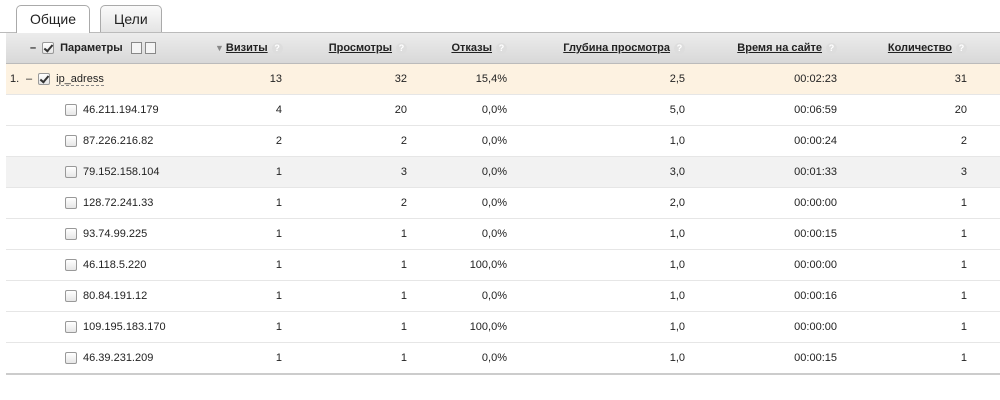 The width and height of the screenshot is (1000, 400). Describe the element at coordinates (249, 48) in the screenshot. I see `column-label: Визиты` at that location.